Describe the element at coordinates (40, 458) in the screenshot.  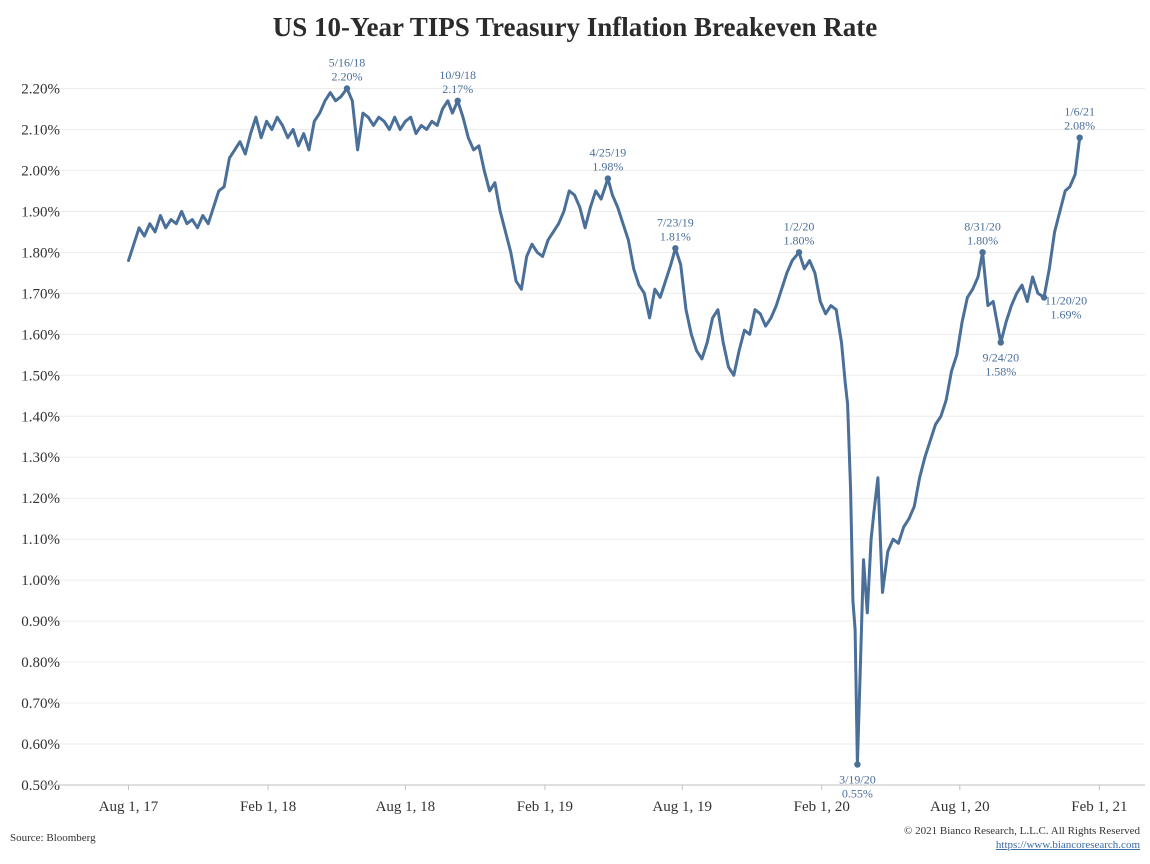
I see `y-tick-label: 1.30%` at that location.